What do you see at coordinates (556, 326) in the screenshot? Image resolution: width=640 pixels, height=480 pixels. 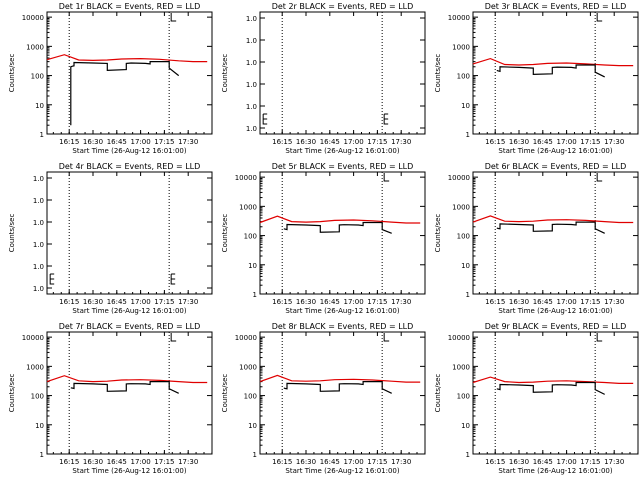 I see `panel-title: Det 9r BLACK = Events, RED = LLD` at bounding box center [556, 326].